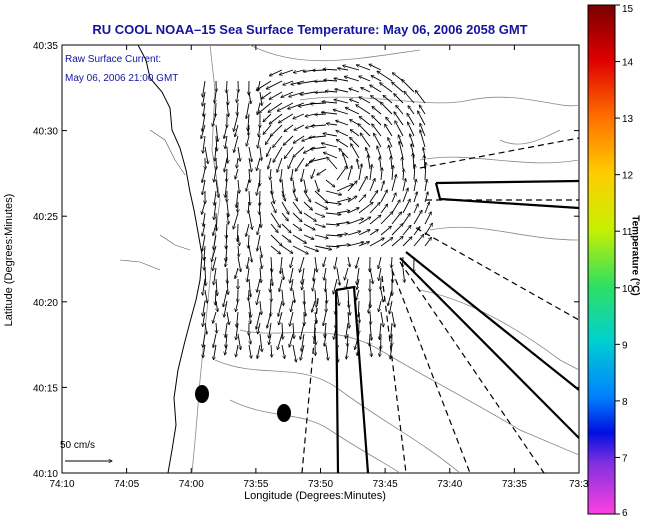  What do you see at coordinates (625, 458) in the screenshot?
I see `colorbar-tick-label: 7` at bounding box center [625, 458].